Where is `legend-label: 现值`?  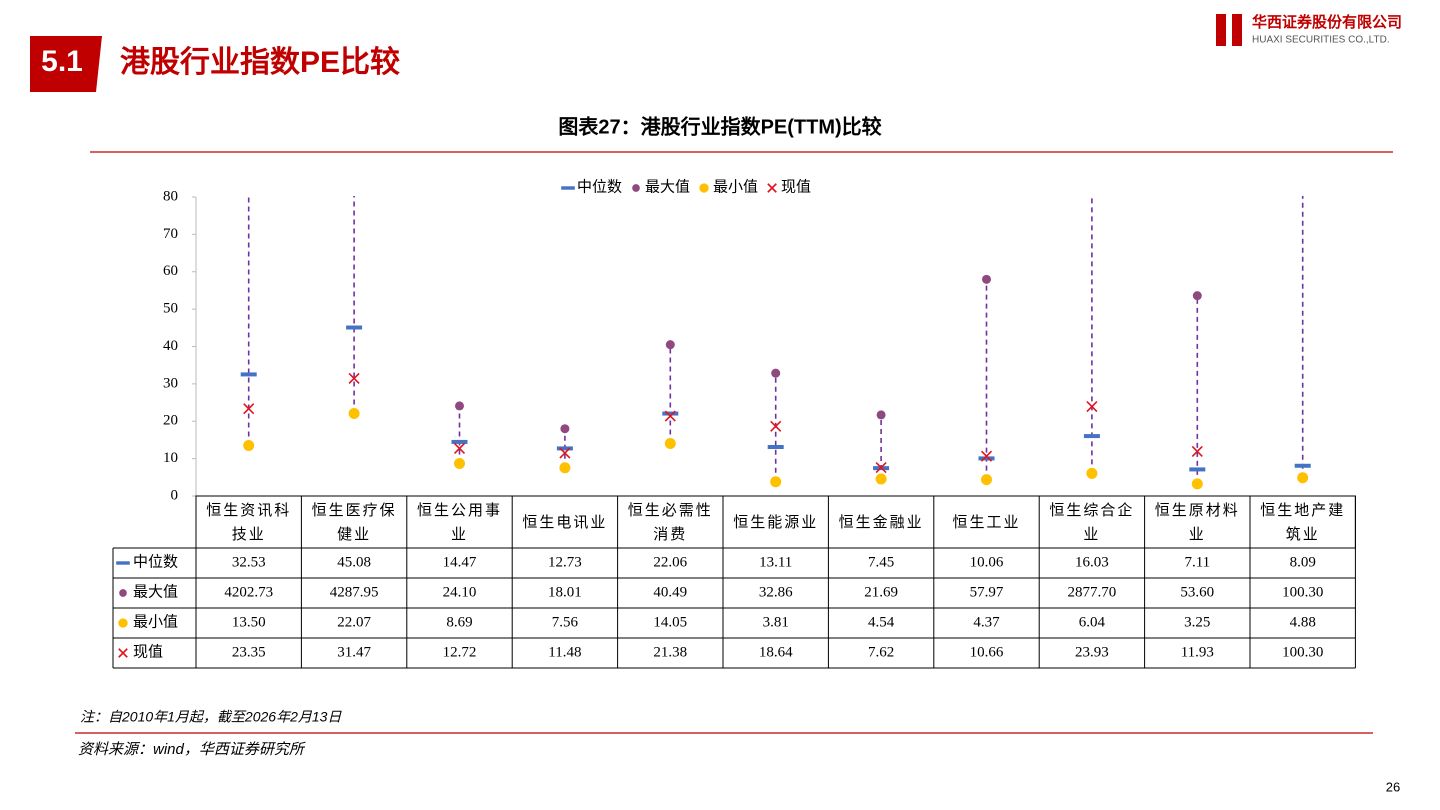
legend-label: 现值 is located at coordinates (796, 186).